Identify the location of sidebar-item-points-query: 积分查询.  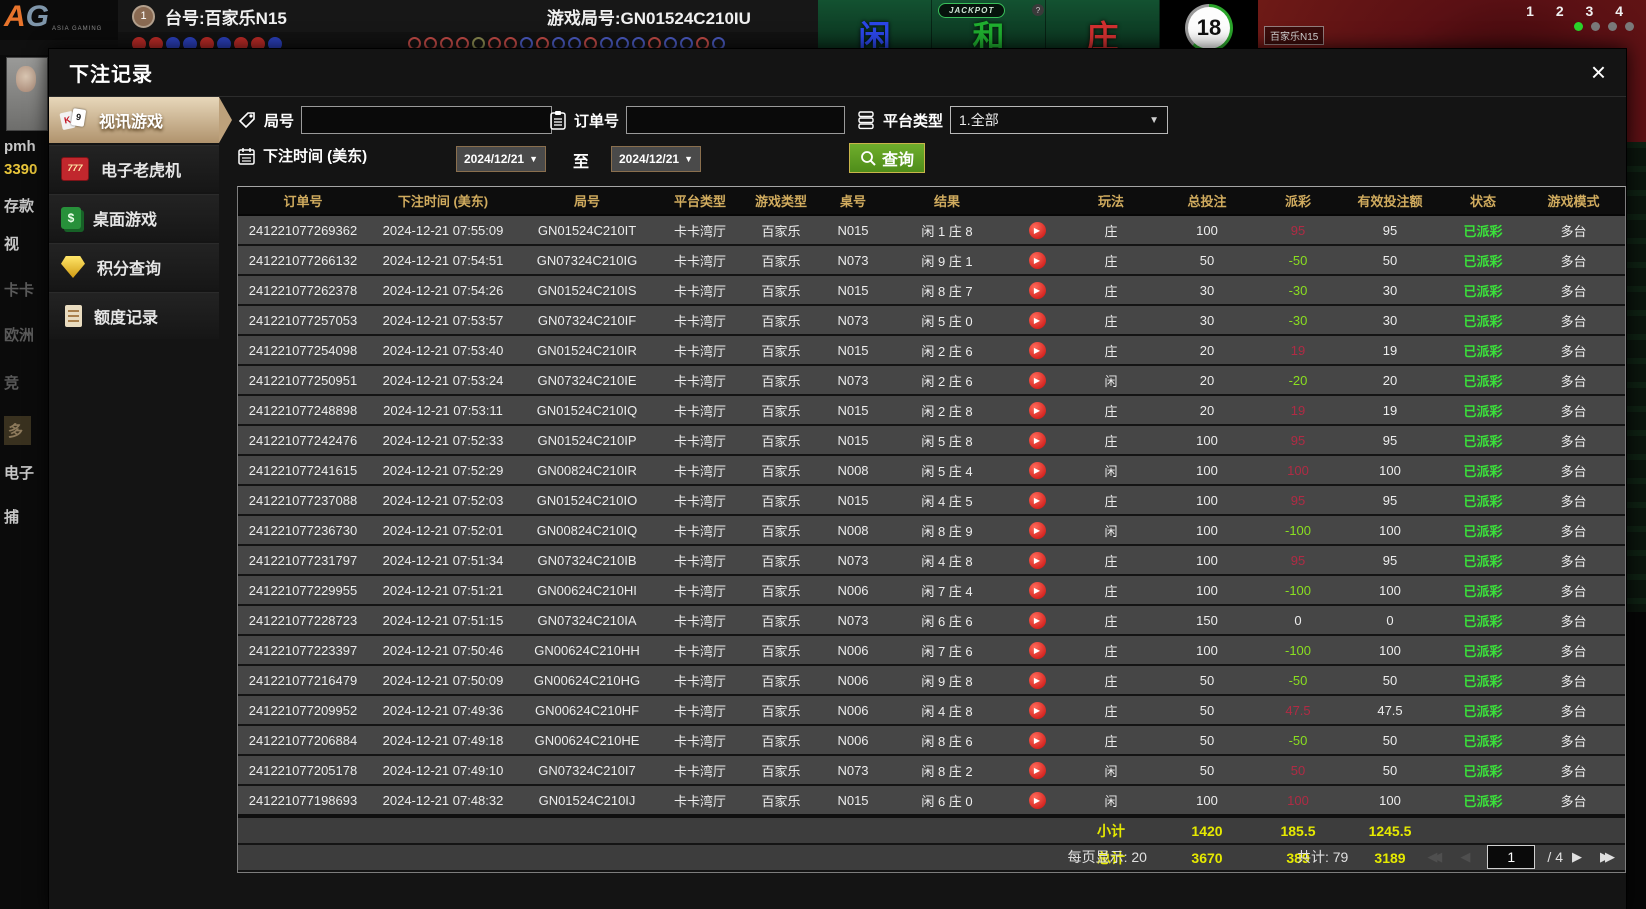
(134, 266).